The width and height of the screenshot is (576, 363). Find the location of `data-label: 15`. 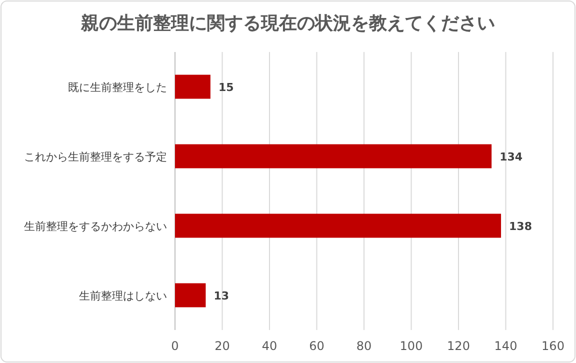

data-label: 15 is located at coordinates (226, 87).